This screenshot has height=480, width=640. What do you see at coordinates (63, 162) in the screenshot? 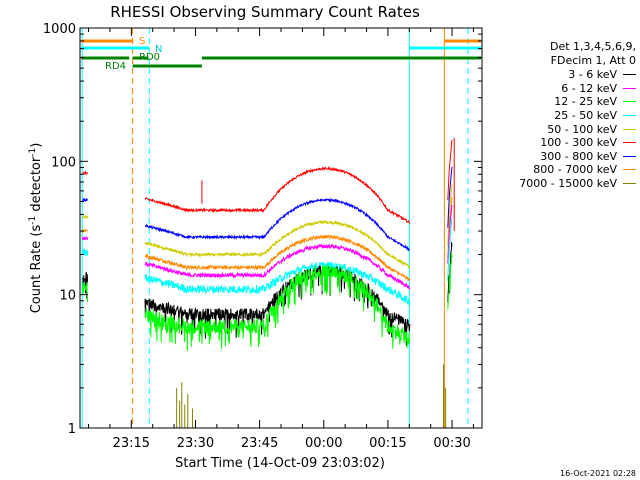
I see `y-tick-label: 100` at bounding box center [63, 162].